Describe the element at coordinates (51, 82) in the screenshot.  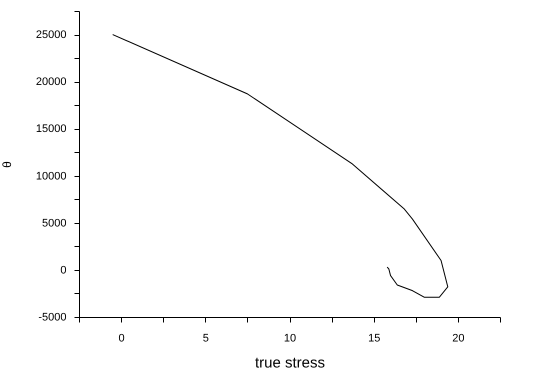
I see `y-tick-label: 20000` at that location.